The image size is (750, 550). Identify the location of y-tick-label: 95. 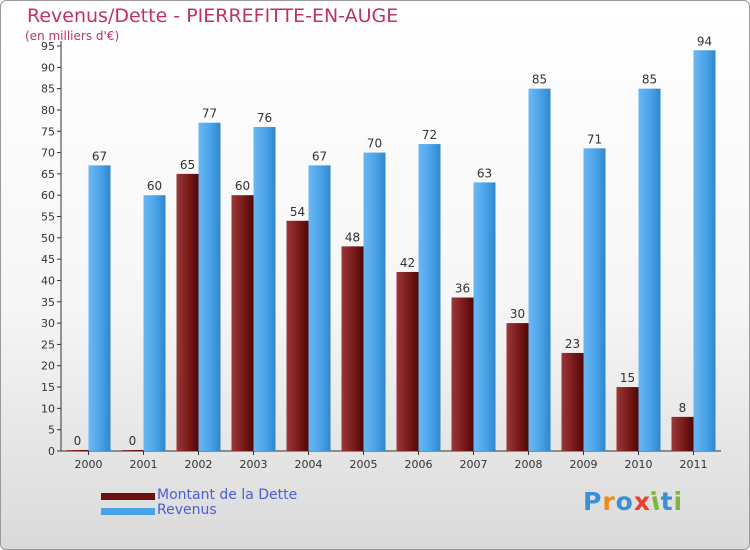
(48, 46).